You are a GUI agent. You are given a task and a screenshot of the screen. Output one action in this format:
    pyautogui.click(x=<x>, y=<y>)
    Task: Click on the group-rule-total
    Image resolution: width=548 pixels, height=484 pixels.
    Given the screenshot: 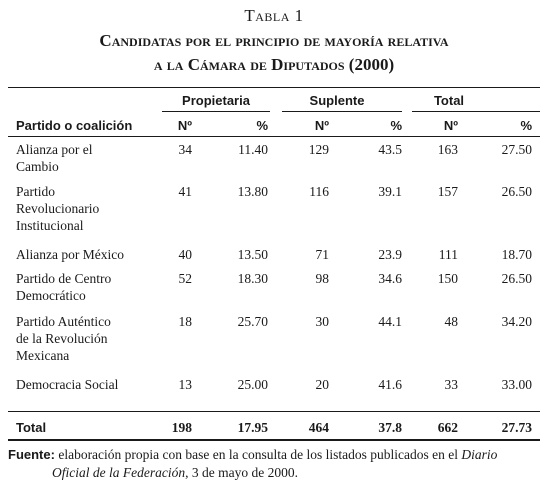 What is the action you would take?
    pyautogui.click(x=476, y=111)
    